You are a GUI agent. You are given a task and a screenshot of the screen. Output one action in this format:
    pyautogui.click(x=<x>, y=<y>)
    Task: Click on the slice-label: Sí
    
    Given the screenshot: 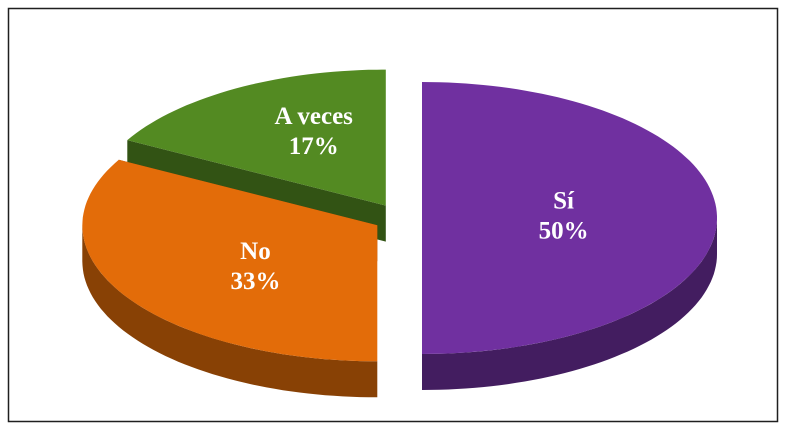 What is the action you would take?
    pyautogui.click(x=564, y=201)
    